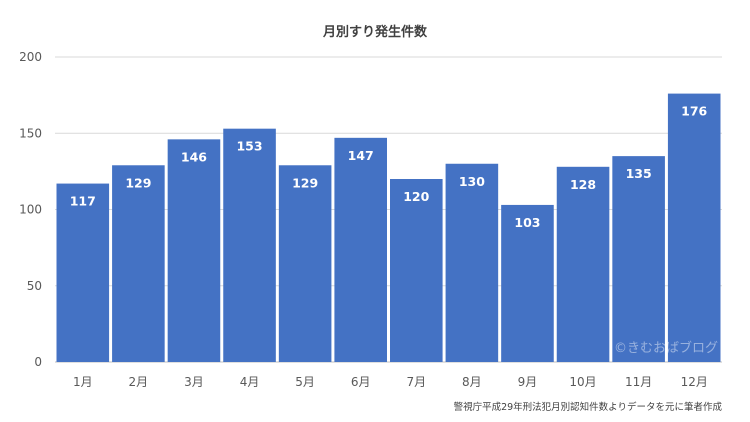 The width and height of the screenshot is (750, 422). I want to click on y-axis-ticks: 0 50 100 150 200, so click(30, 209).